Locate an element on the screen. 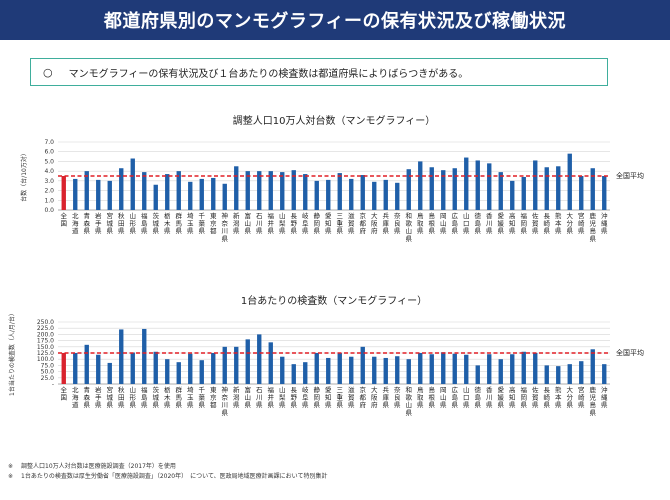 The image size is (670, 500). y-axis-label: 台数（台/10万対） is located at coordinates (24, 176).